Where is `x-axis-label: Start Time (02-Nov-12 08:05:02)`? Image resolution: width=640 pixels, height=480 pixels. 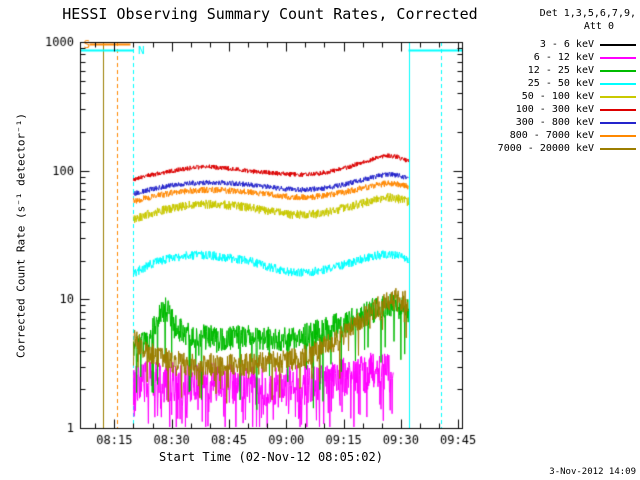
x-axis-label: Start Time (02-Nov-12 08:05:02) is located at coordinates (271, 457).